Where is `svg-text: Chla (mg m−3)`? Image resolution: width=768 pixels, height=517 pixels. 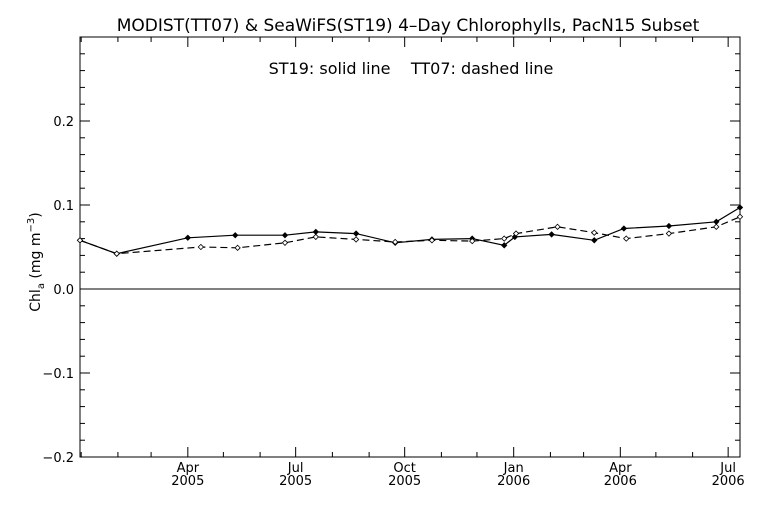
svg-text: Chla (mg m−3) is located at coordinates (36, 261).